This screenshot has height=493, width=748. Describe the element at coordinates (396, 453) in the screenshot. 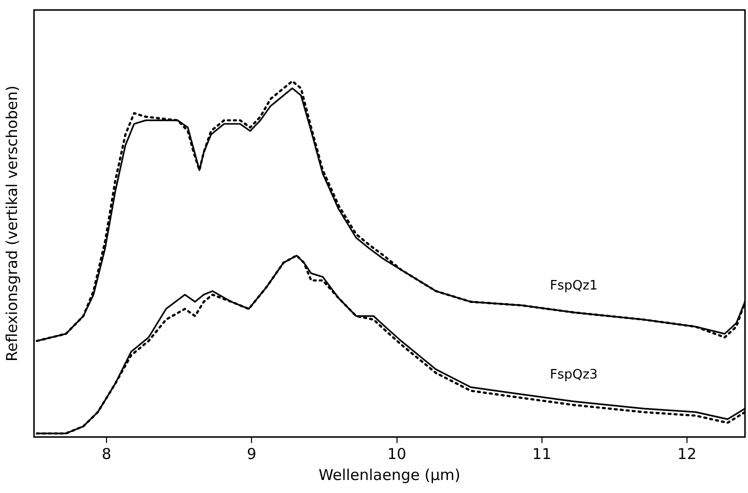

I see `x-tick-label: 10` at that location.